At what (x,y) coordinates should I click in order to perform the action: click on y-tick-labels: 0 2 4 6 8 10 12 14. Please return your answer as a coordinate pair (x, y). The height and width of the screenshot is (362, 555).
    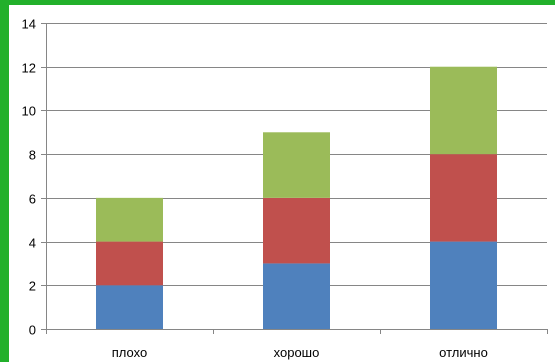
    Looking at the image, I should click on (29, 177).